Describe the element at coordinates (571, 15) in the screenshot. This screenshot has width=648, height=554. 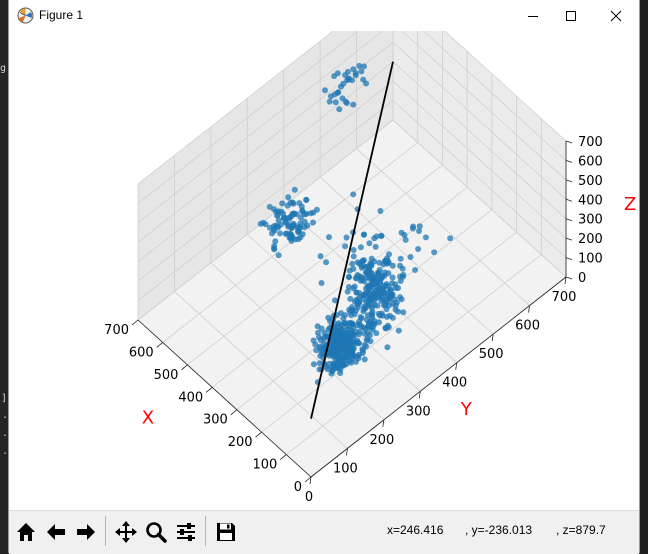
I see `maximize-button` at that location.